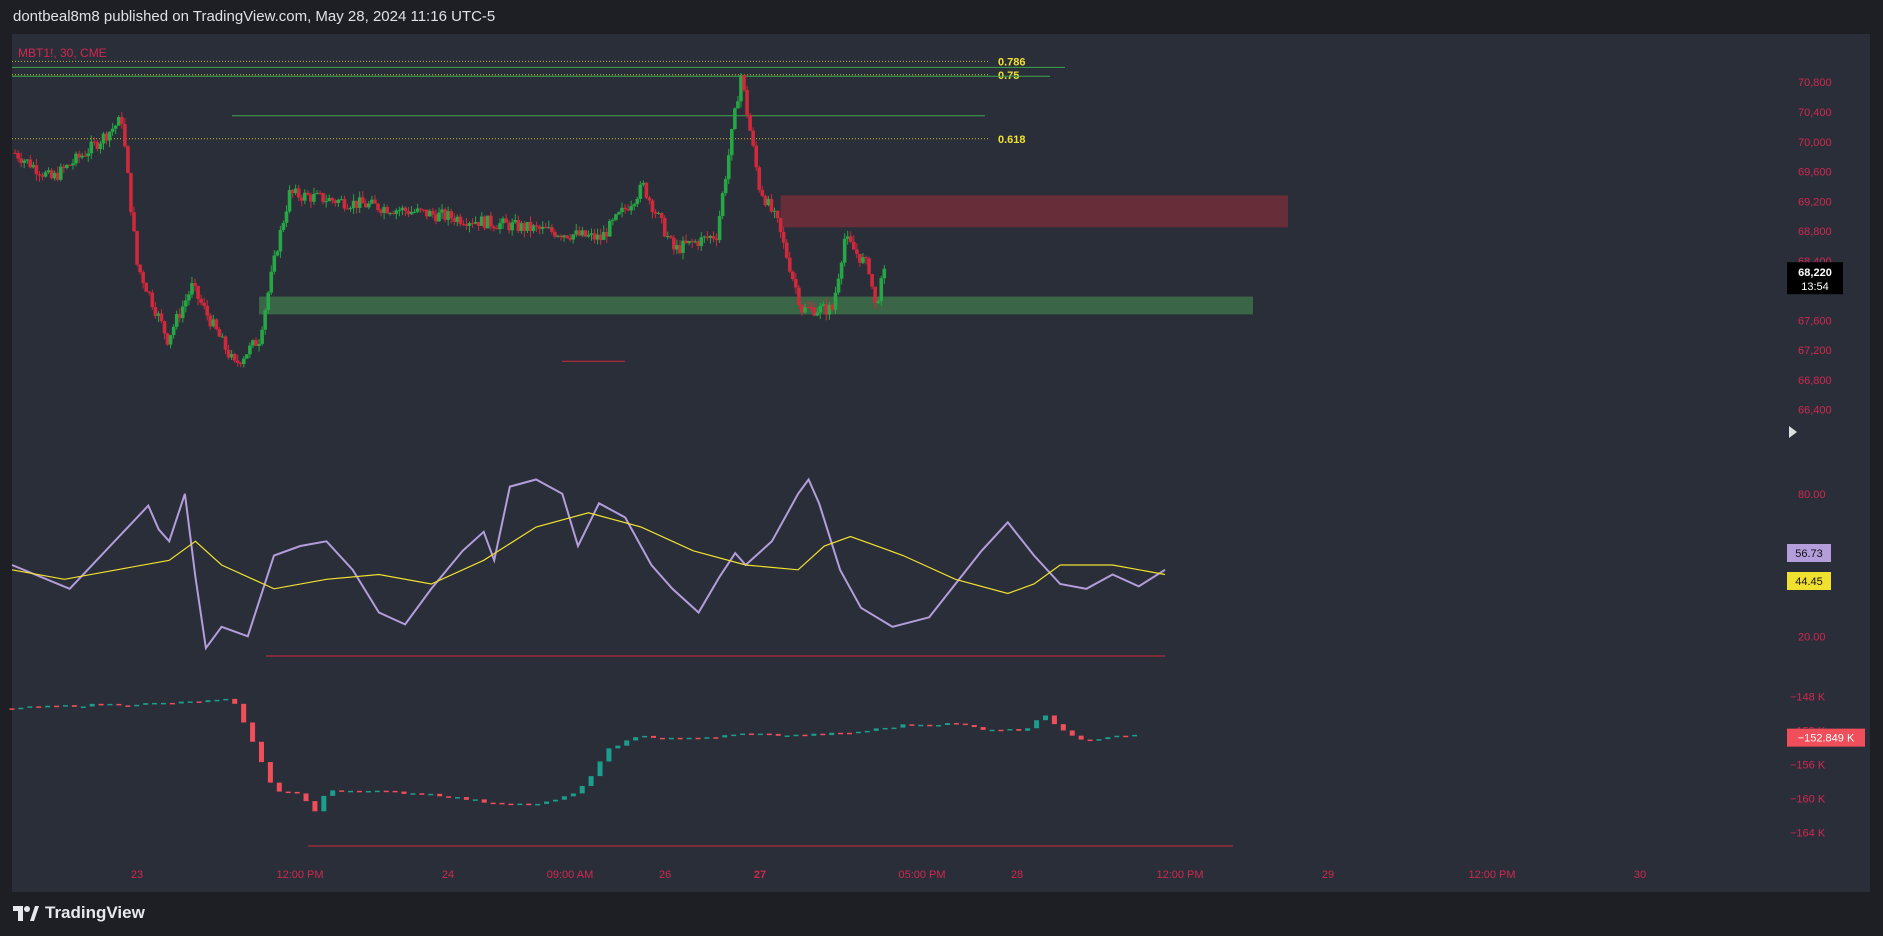 The image size is (1883, 936). I want to click on cvd-axis-label: −160 K, so click(1808, 799).